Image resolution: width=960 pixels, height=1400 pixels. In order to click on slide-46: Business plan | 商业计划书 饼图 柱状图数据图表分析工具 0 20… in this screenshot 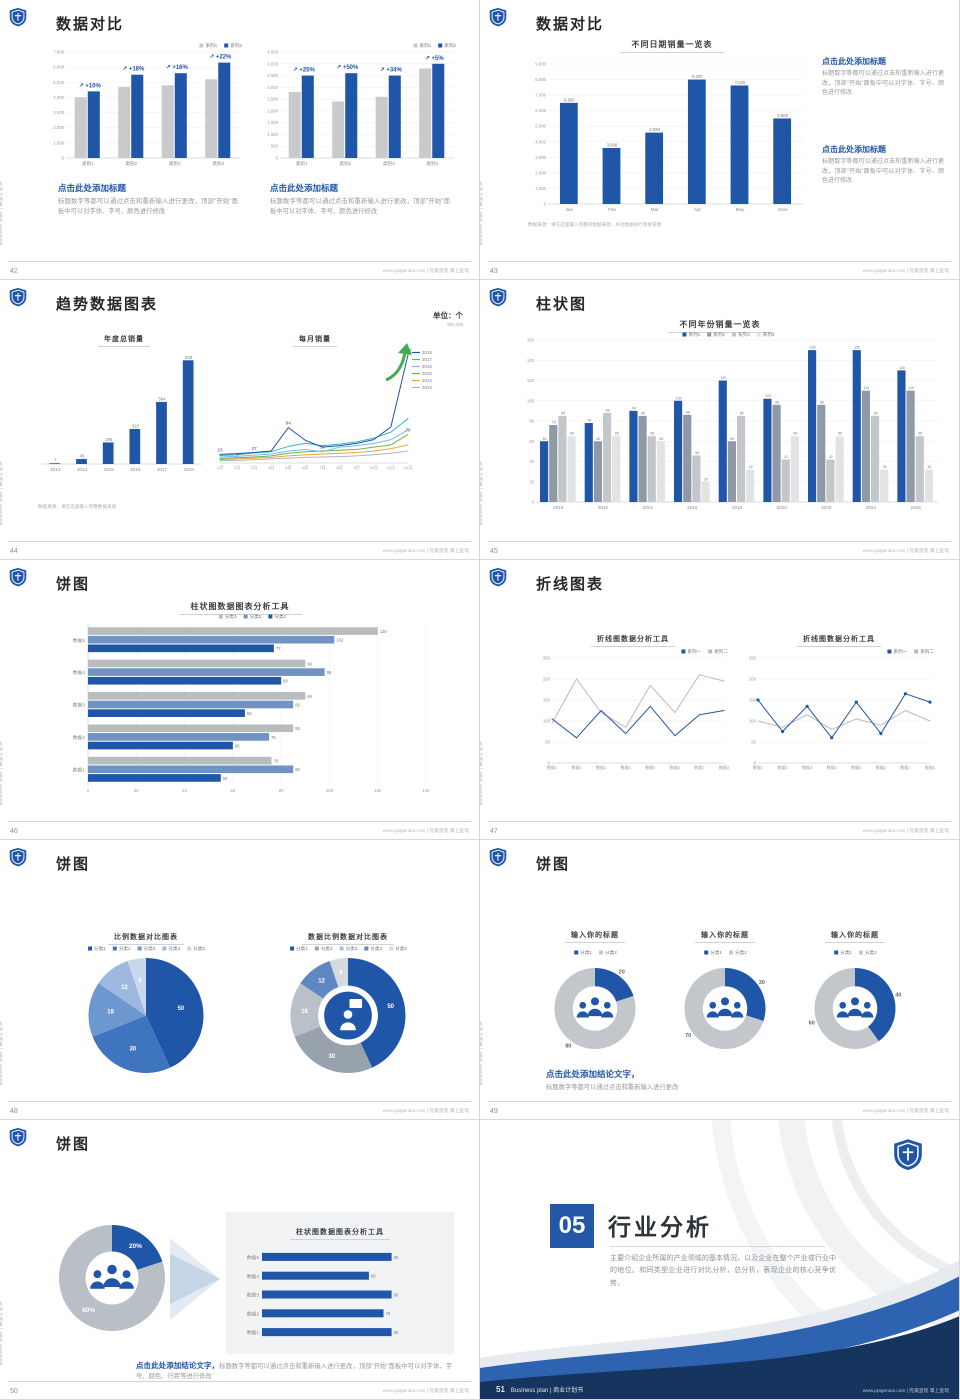, I will do `click(240, 700)`.